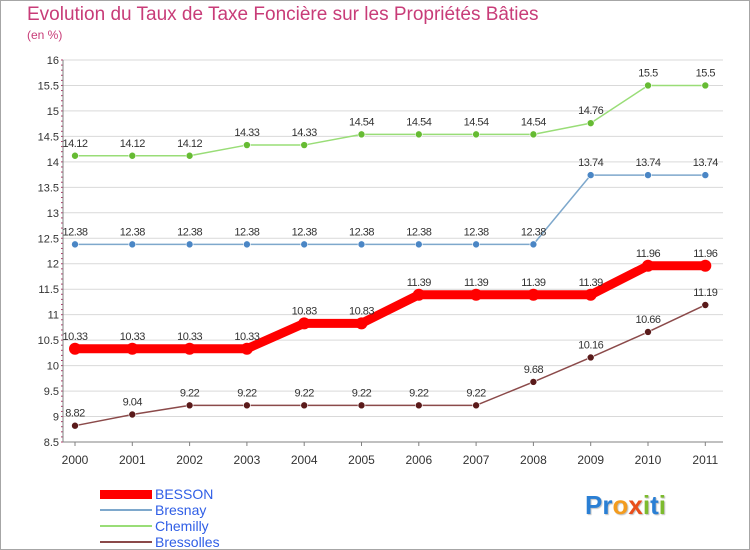 The width and height of the screenshot is (750, 550). Describe the element at coordinates (182, 526) in the screenshot. I see `legend-label: Chemilly` at that location.